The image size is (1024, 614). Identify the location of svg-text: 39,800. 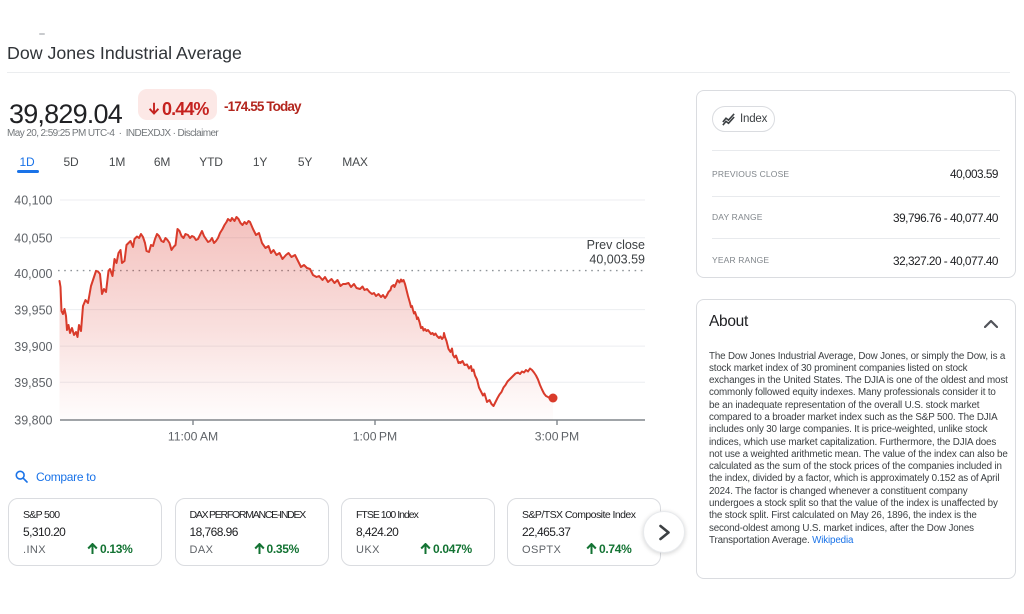
(33, 421).